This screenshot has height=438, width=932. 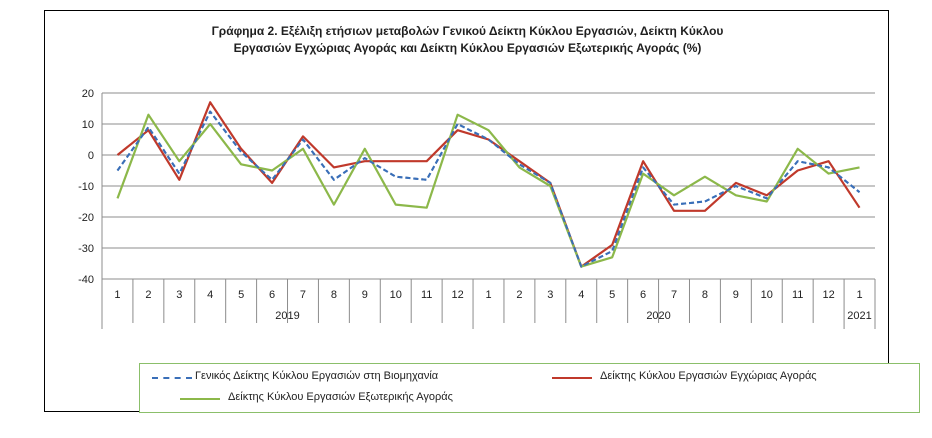 I want to click on y-tick-label: 20, so click(x=88, y=94).